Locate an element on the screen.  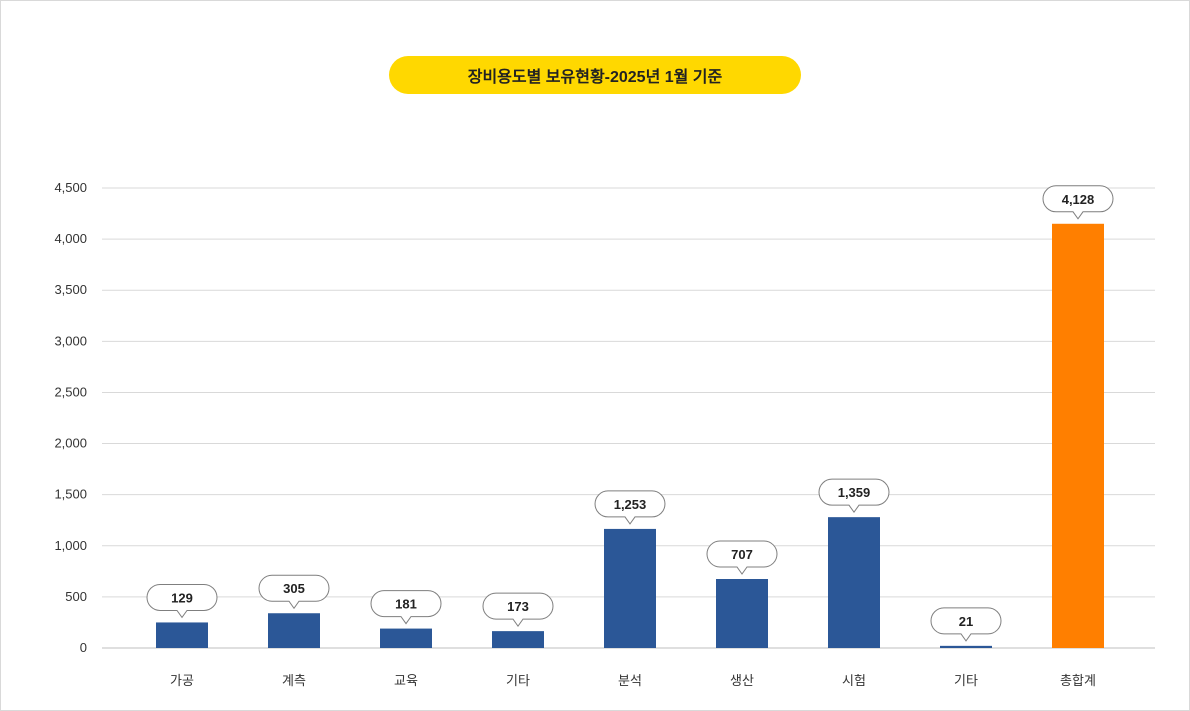
x-tick-label: 생산 is located at coordinates (742, 680).